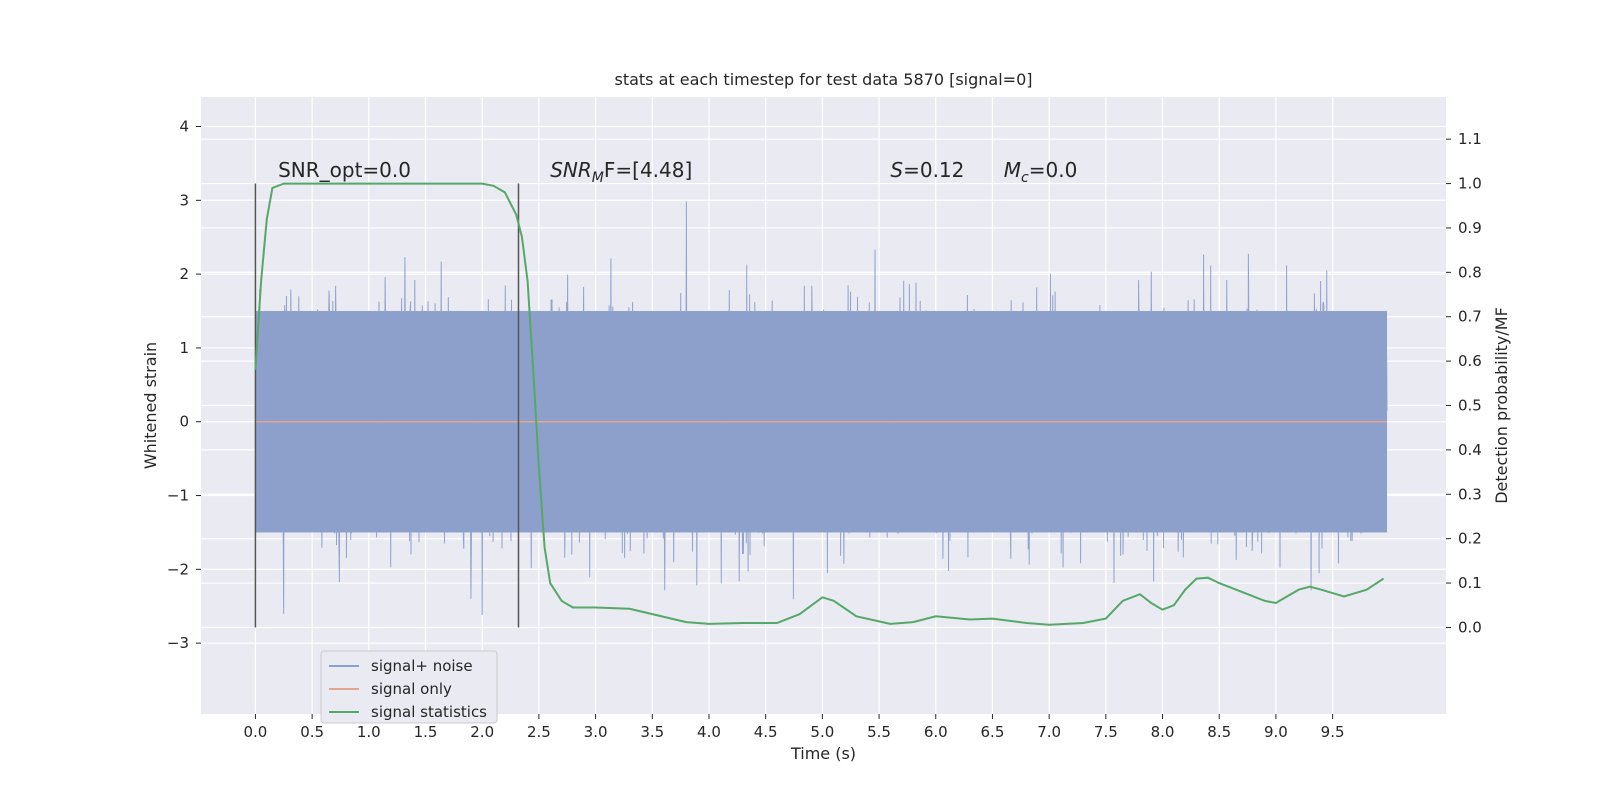 Image resolution: width=1600 pixels, height=804 pixels. Describe the element at coordinates (184, 422) in the screenshot. I see `y-left-tick-label: 0` at that location.